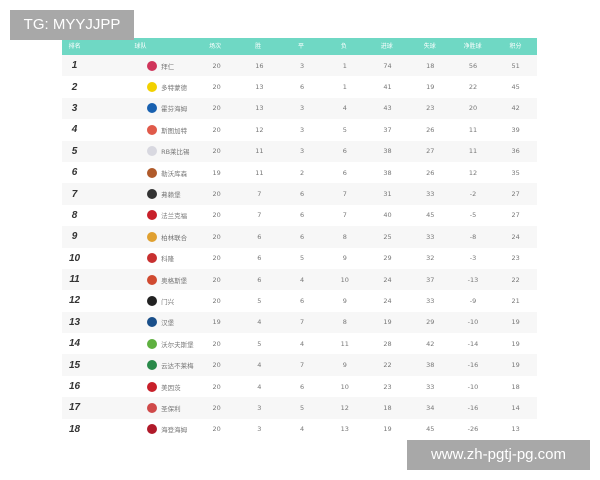 This screenshot has width=600, height=480. Describe the element at coordinates (177, 366) in the screenshot. I see `team-name: 云达不莱梅` at that location.